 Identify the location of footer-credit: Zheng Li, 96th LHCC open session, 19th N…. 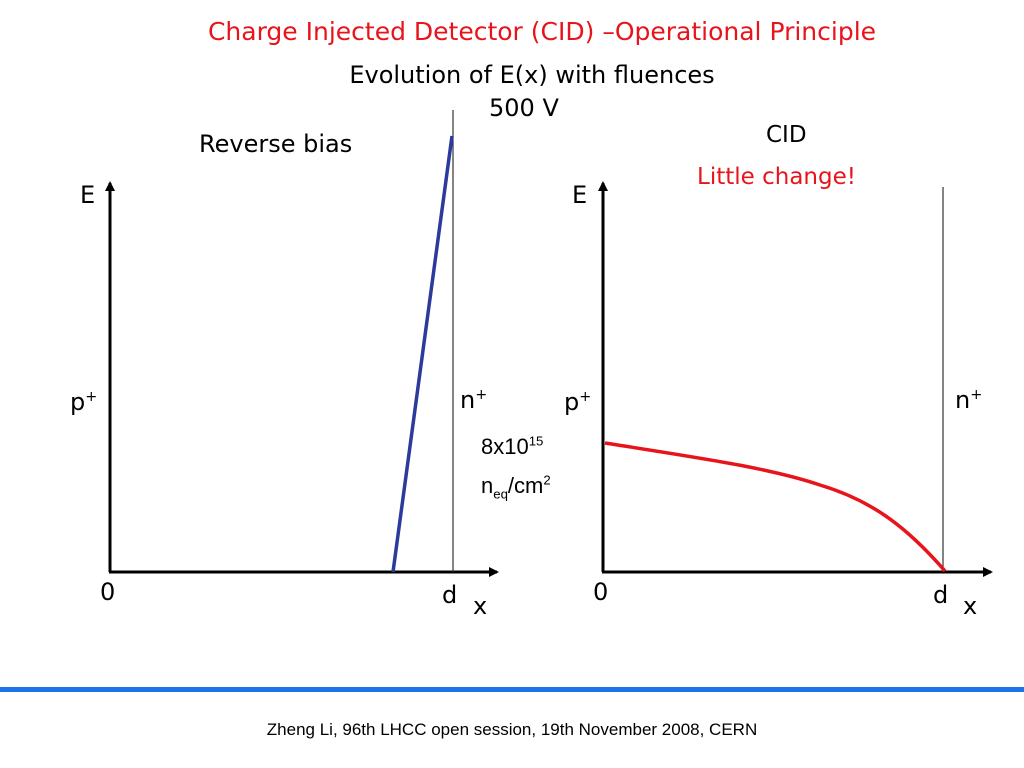
(512, 729).